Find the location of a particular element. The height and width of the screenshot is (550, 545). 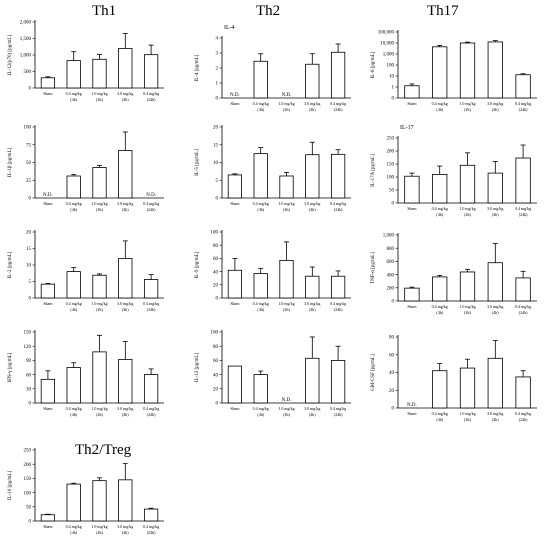

y-axis-label: GM-CSF [pg/mL] is located at coordinates (373, 372).